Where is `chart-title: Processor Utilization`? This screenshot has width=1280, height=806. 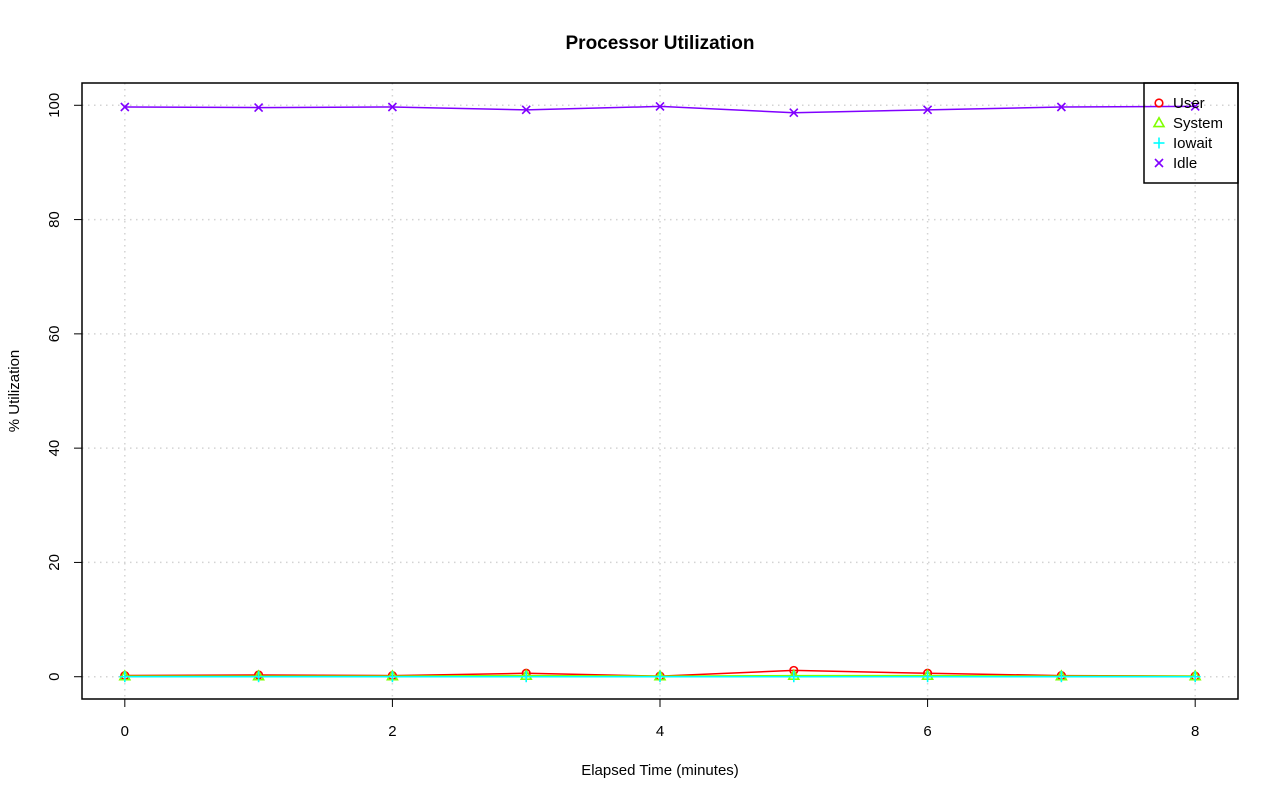
chart-title: Processor Utilization is located at coordinates (660, 43).